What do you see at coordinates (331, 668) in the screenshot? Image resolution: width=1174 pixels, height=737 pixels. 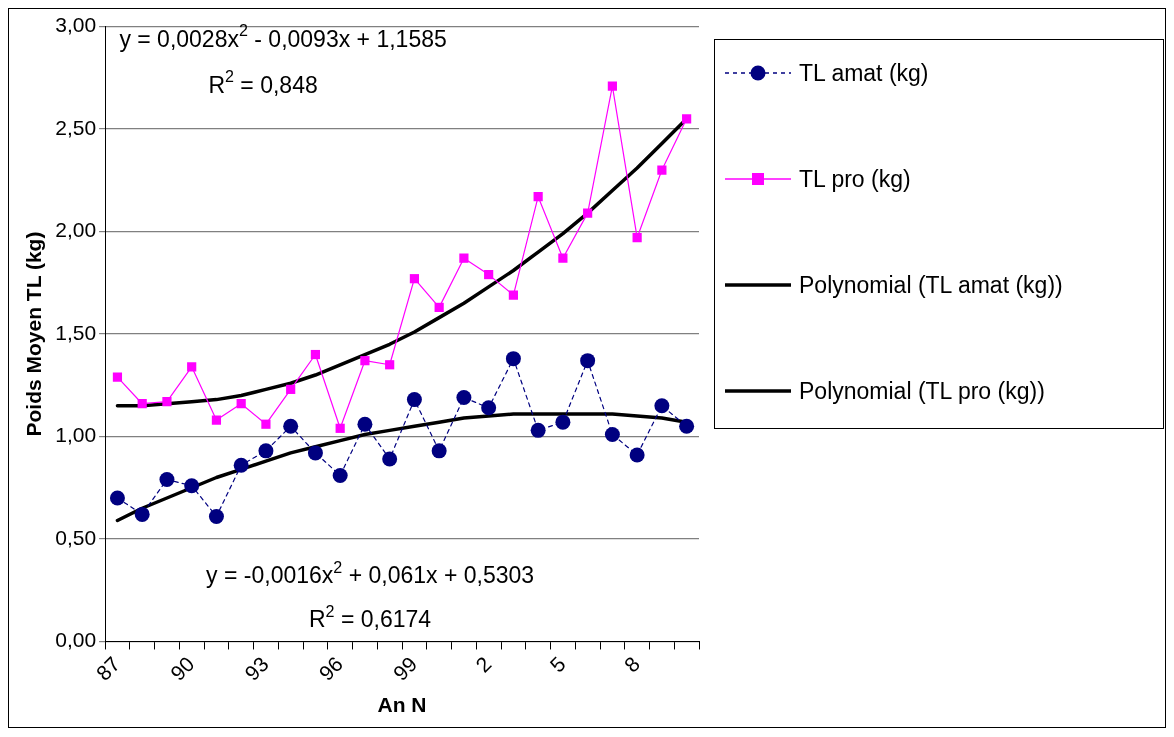 I see `x-tick-label: 96` at bounding box center [331, 668].